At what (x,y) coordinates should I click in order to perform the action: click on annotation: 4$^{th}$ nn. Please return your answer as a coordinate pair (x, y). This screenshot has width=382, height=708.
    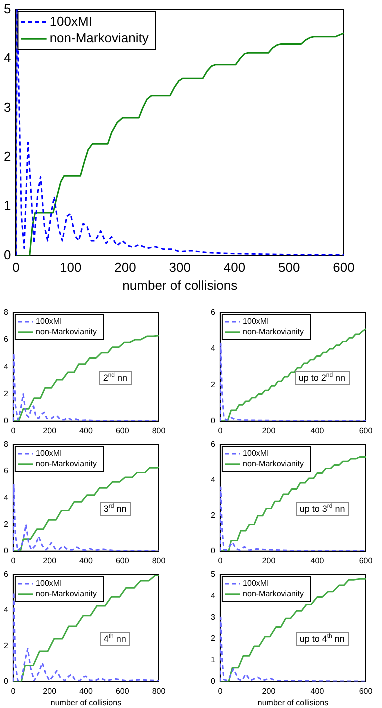
    Looking at the image, I should click on (115, 639).